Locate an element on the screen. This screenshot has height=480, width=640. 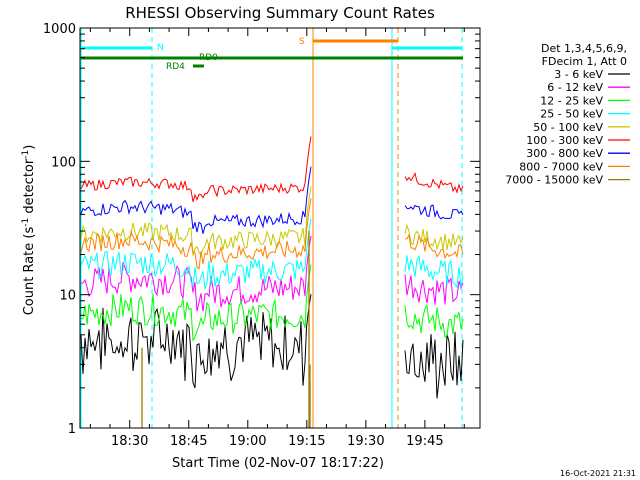
x-tick-label: 18:45 is located at coordinates (188, 441).